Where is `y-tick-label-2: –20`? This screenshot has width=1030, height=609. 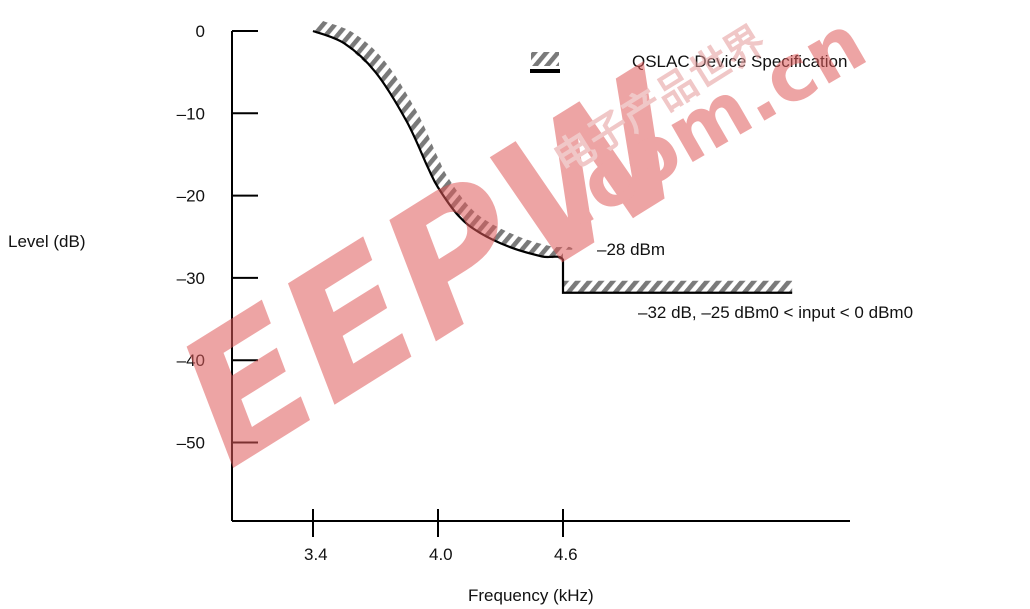
y-tick-label-2: –20 is located at coordinates (191, 196).